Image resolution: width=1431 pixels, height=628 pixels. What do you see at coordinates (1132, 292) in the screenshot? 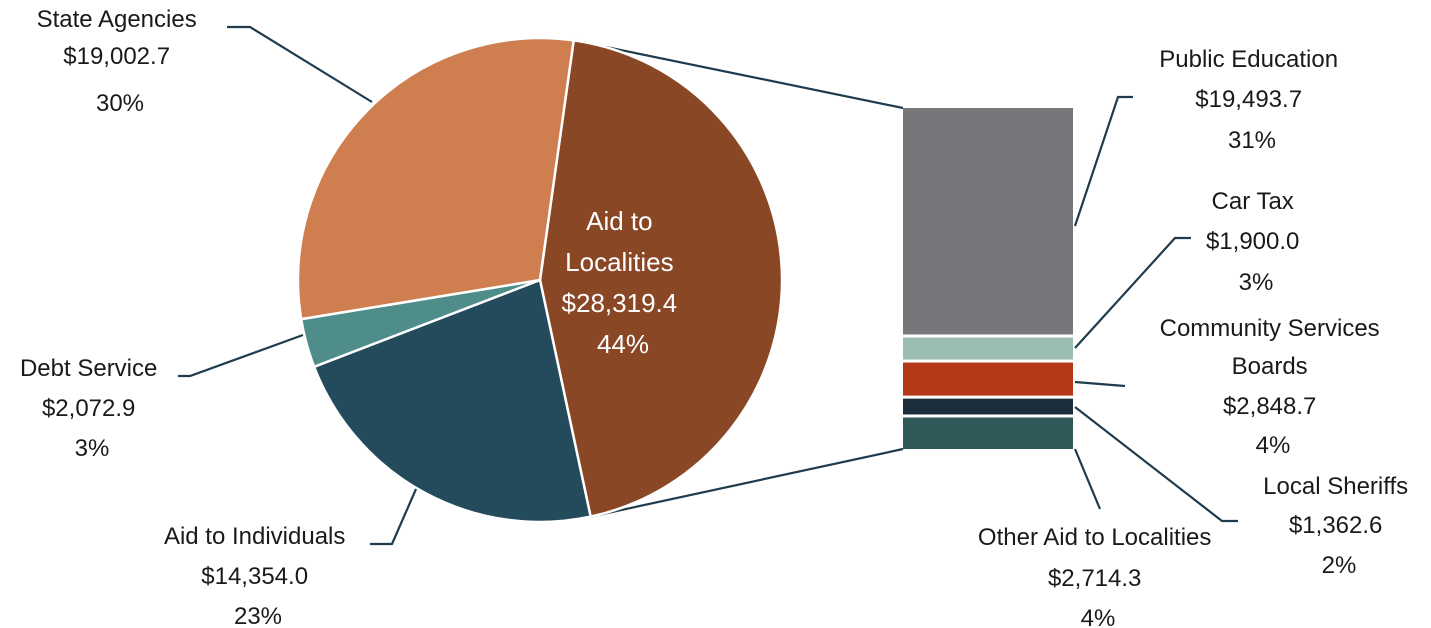
I see `leader-car-tax` at bounding box center [1132, 292].